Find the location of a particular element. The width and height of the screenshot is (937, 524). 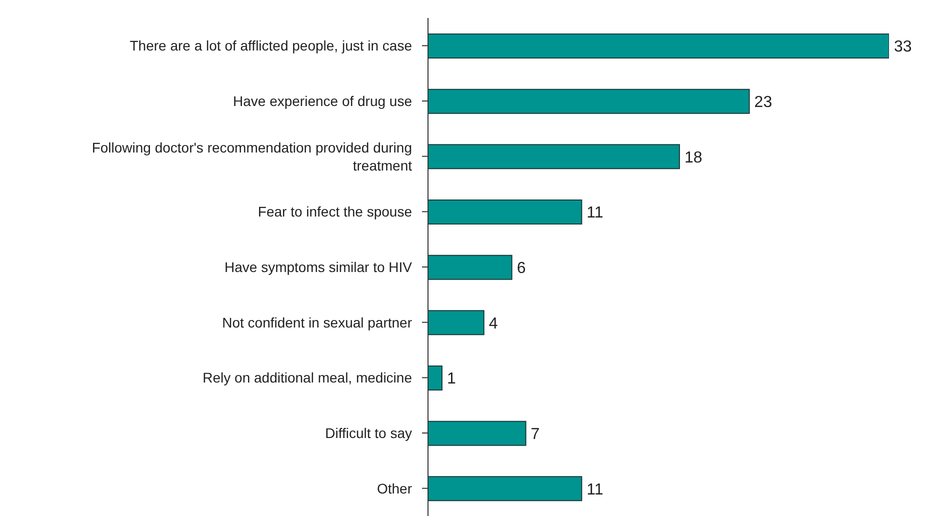

y-tick-label: Difficult to say is located at coordinates (368, 433).